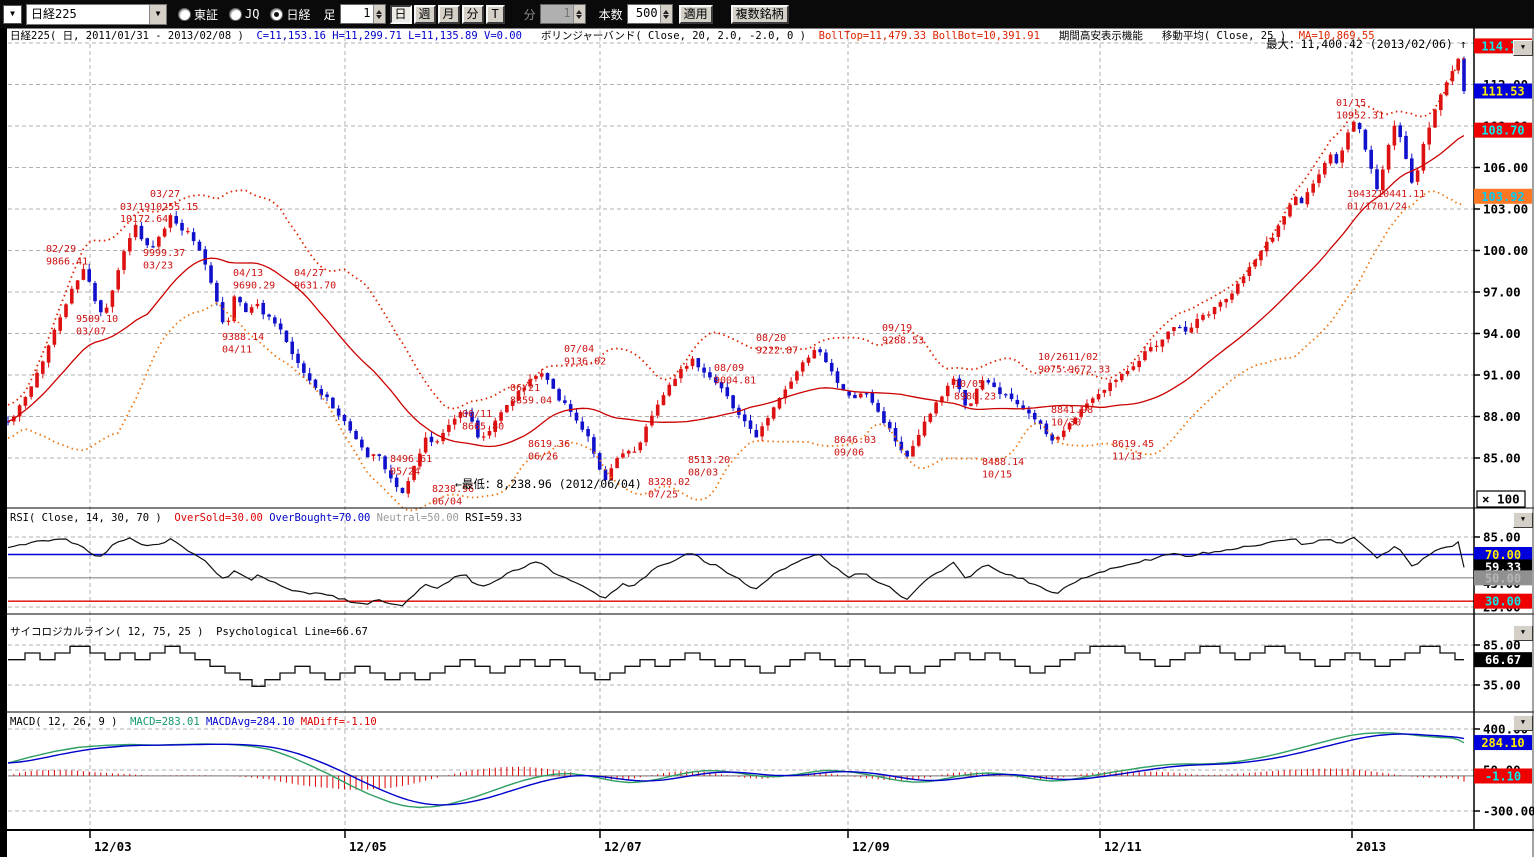 Image resolution: width=1534 pixels, height=857 pixels. I want to click on annotation-label: 9004.81, so click(735, 381).